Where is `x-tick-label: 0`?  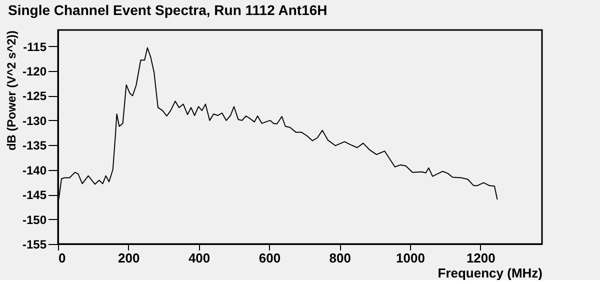 x-tick-label: 0 is located at coordinates (62, 258).